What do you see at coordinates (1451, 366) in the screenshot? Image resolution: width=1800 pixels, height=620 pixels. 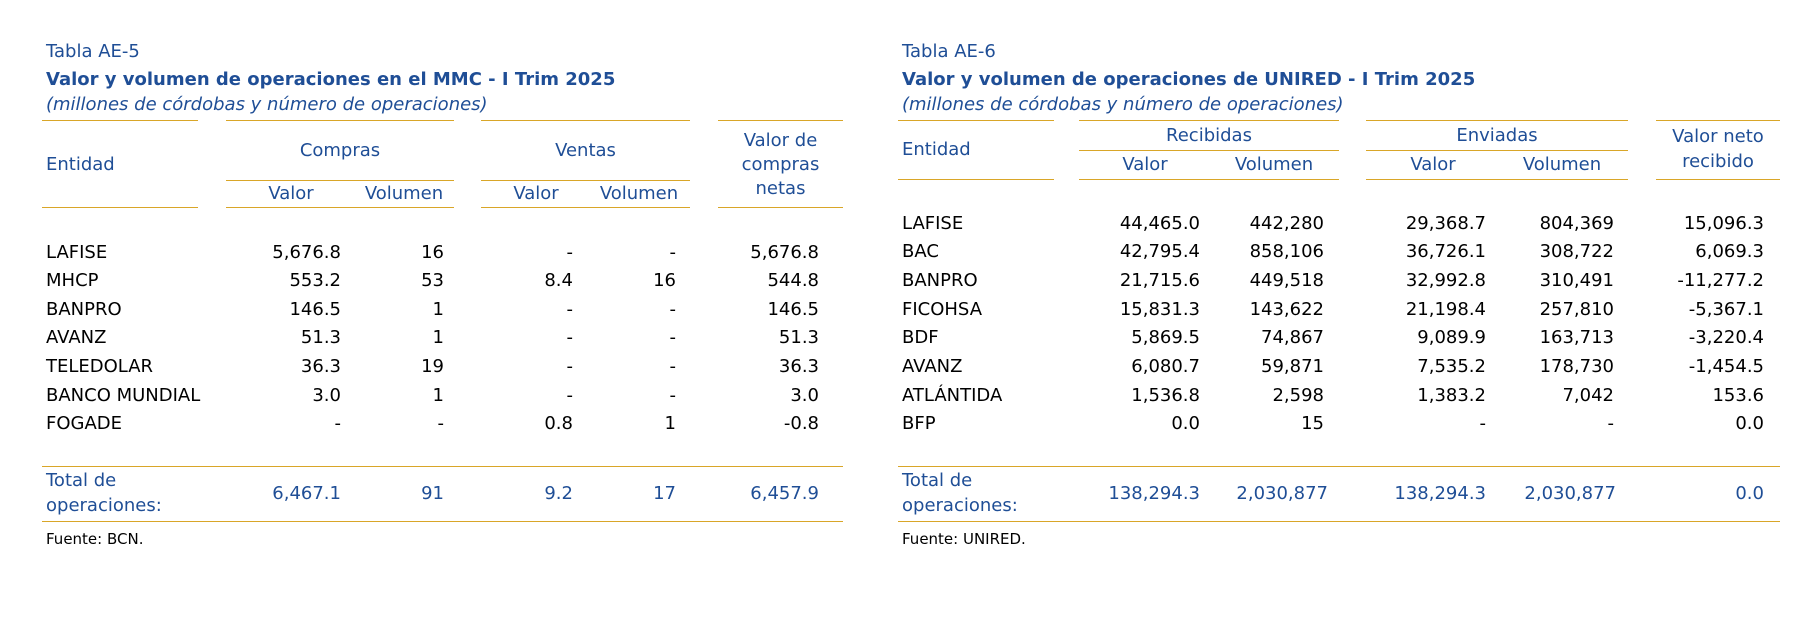 I see `cell-enviadas-valor: 7,535.2` at bounding box center [1451, 366].